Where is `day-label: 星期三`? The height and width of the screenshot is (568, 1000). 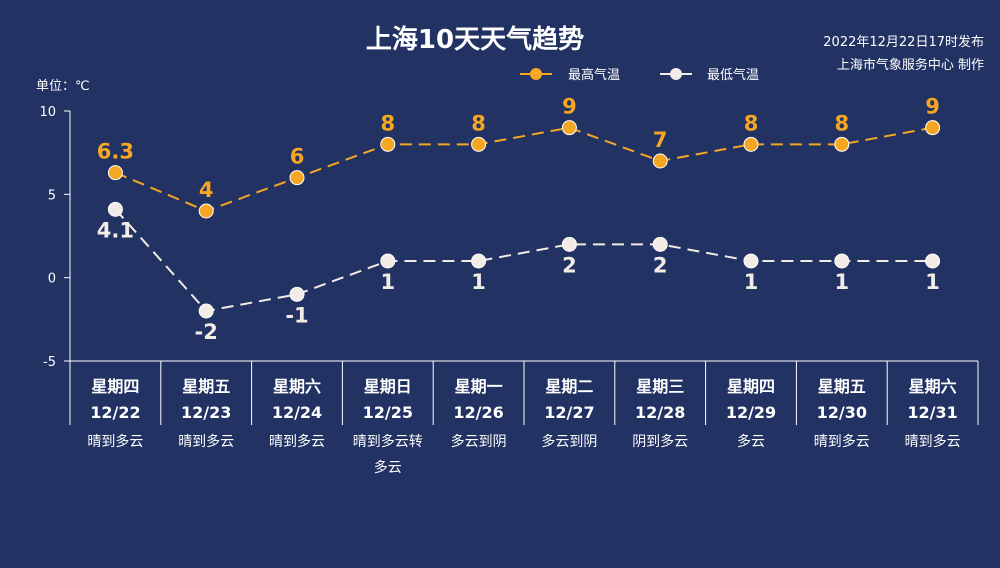
day-label: 星期三 is located at coordinates (660, 386).